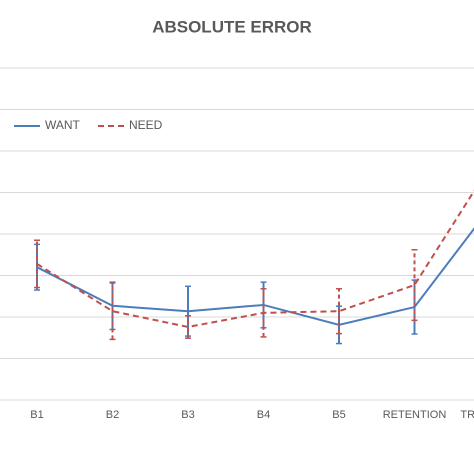  What do you see at coordinates (187, 415) in the screenshot?
I see `x-tick-label: B3` at bounding box center [187, 415].